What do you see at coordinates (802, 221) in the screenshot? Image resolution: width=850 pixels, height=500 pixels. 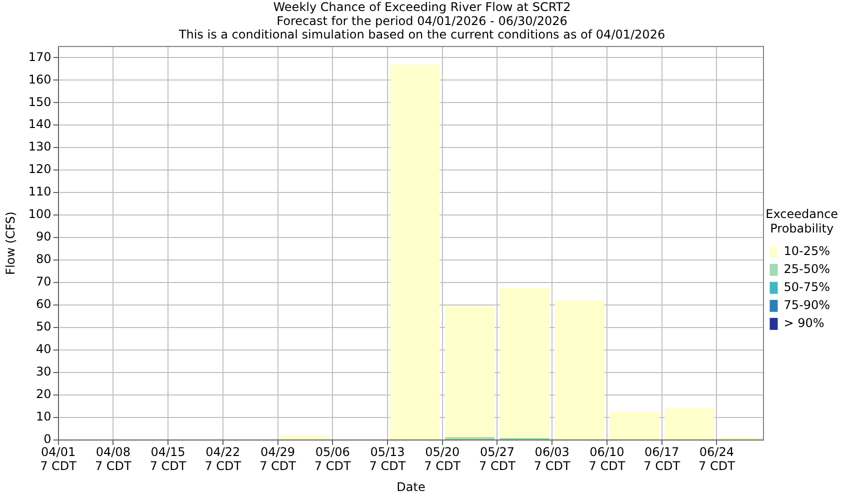 I see `legend-title: Exceedance Probability` at bounding box center [802, 221].